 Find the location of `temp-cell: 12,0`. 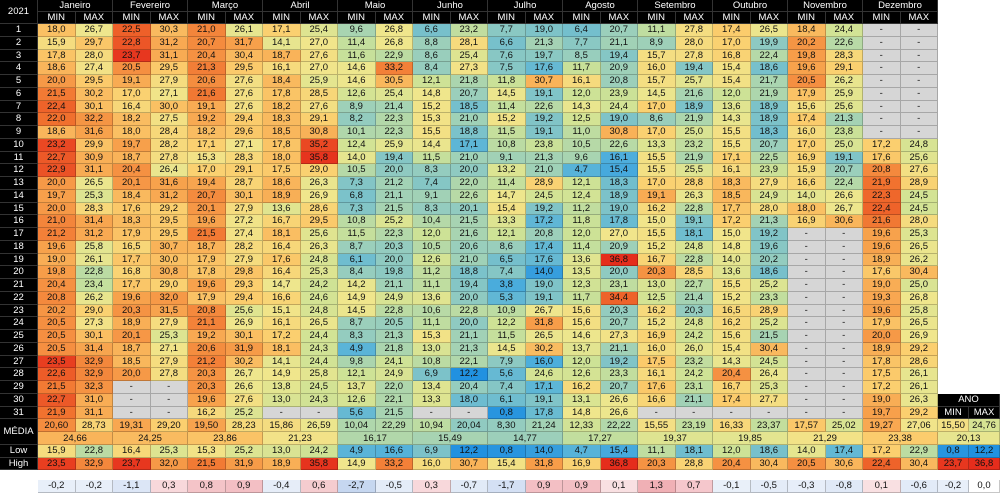

temp-cell: 12,0 is located at coordinates (582, 94).